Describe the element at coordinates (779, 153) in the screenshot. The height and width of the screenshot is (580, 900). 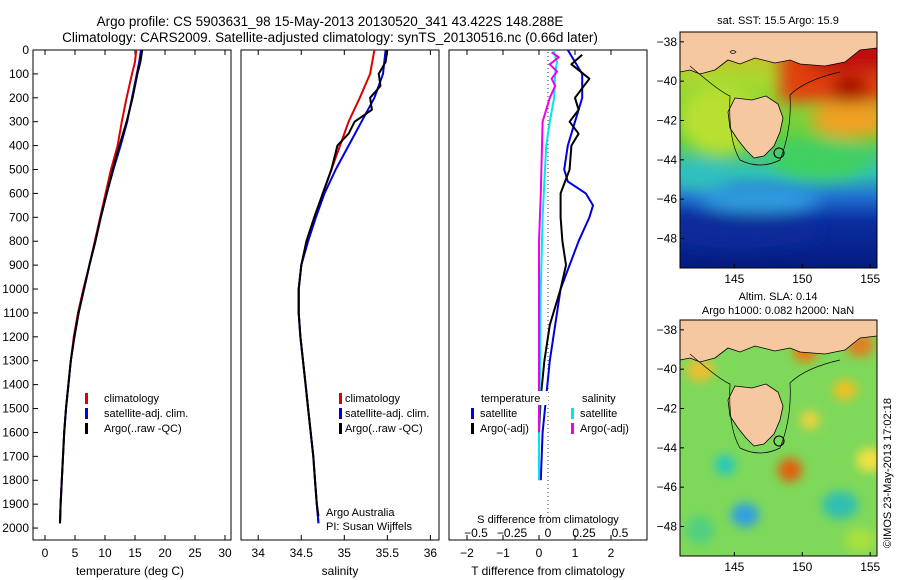
I see `sst-argo-marker` at that location.